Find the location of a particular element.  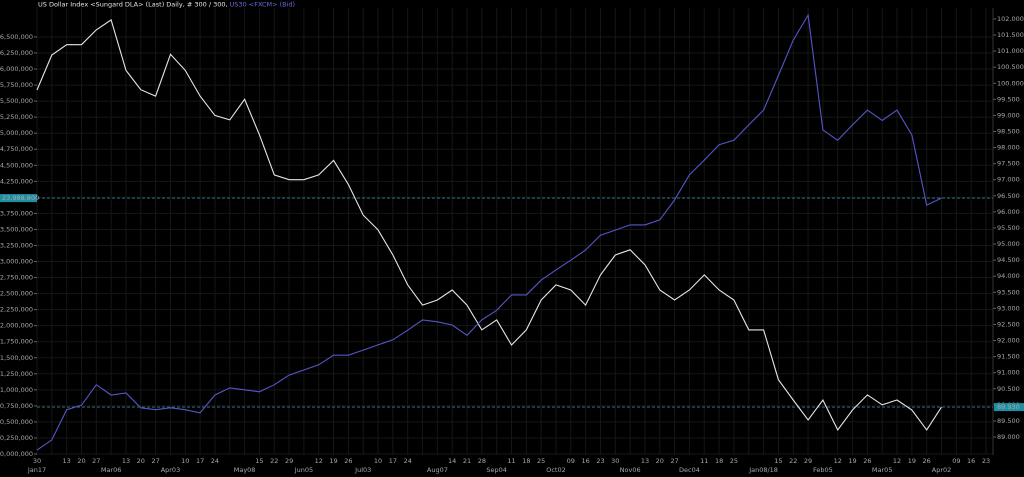

y2-tick-label: 101.500 is located at coordinates (1010, 35).